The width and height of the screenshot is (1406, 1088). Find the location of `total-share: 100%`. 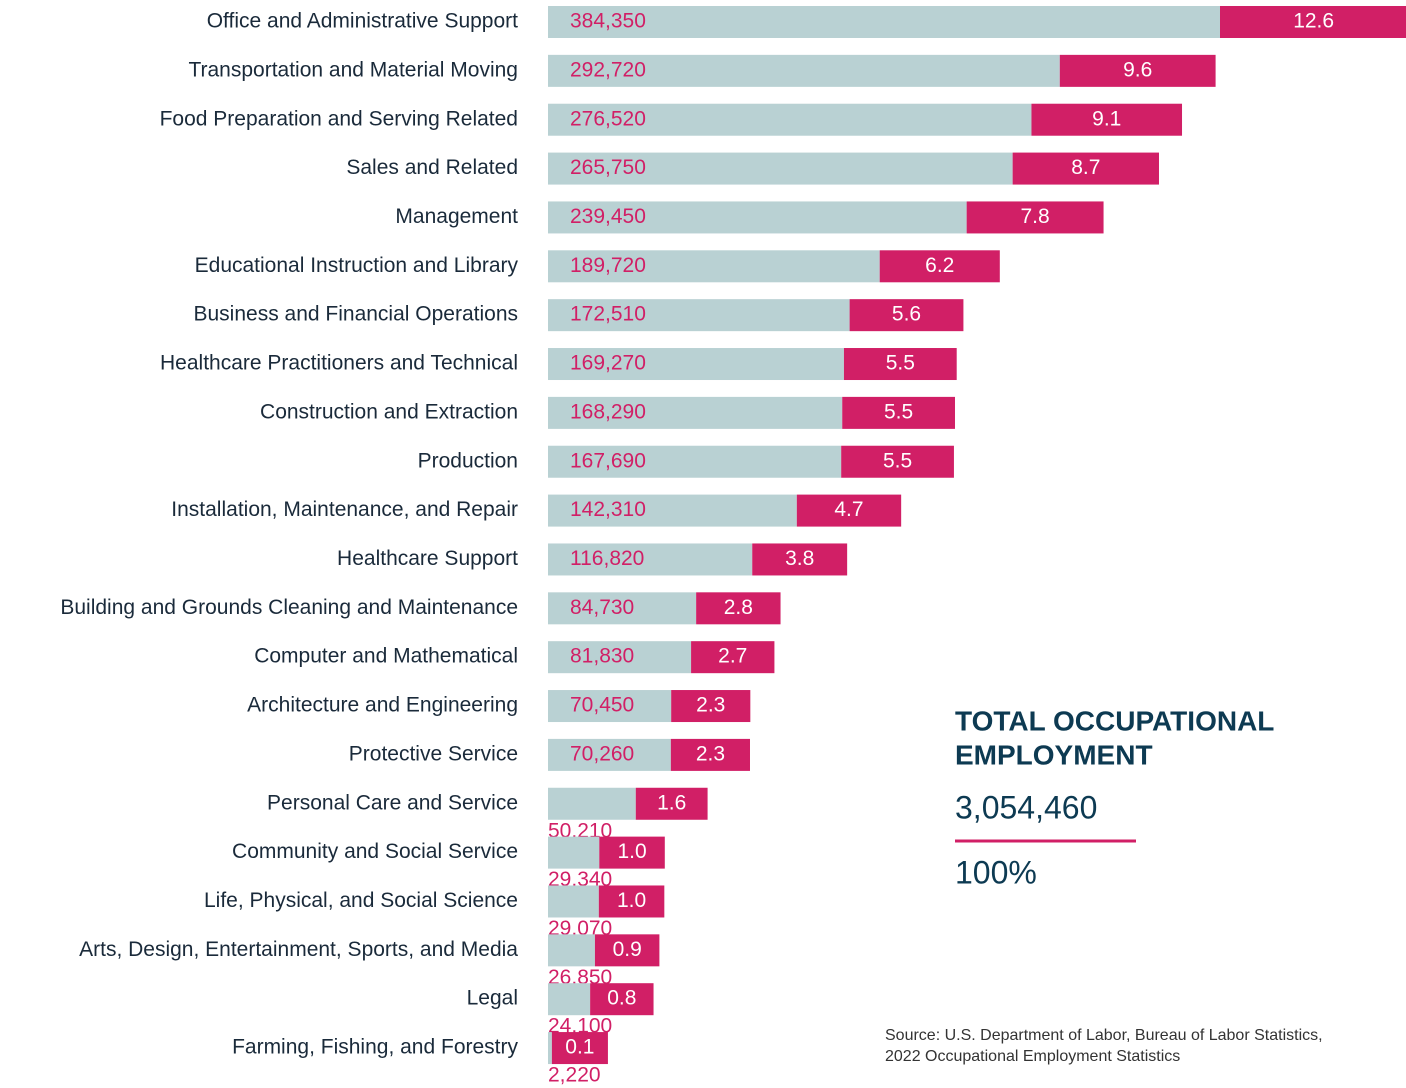

total-share: 100% is located at coordinates (996, 872).